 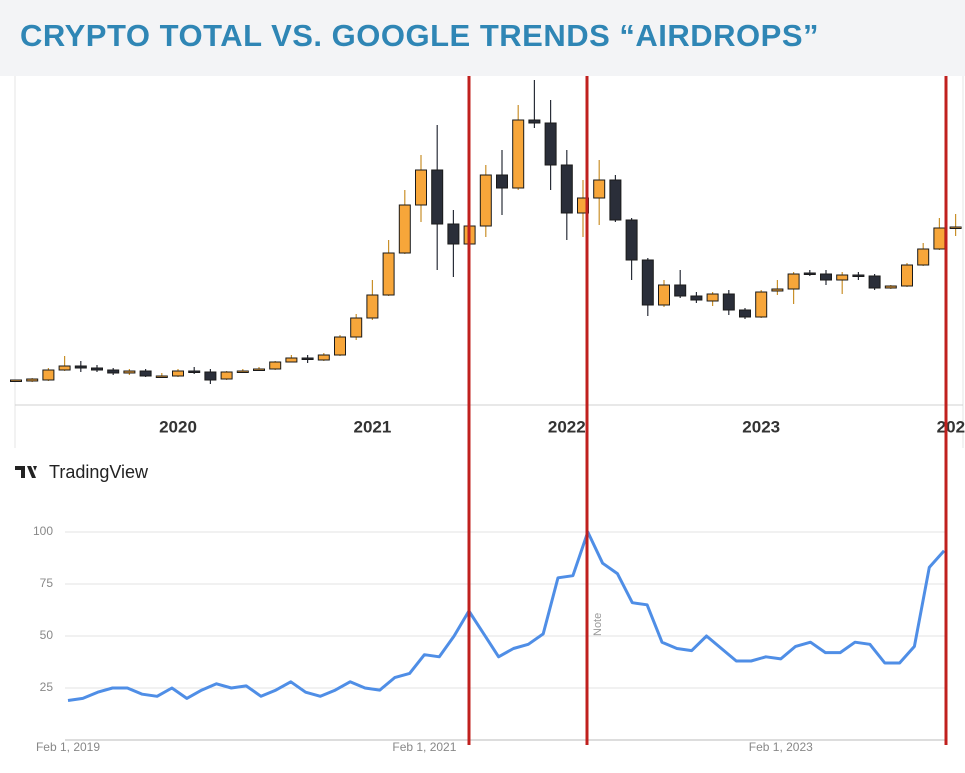 I want to click on y-tick-label: 25, so click(x=47, y=687).